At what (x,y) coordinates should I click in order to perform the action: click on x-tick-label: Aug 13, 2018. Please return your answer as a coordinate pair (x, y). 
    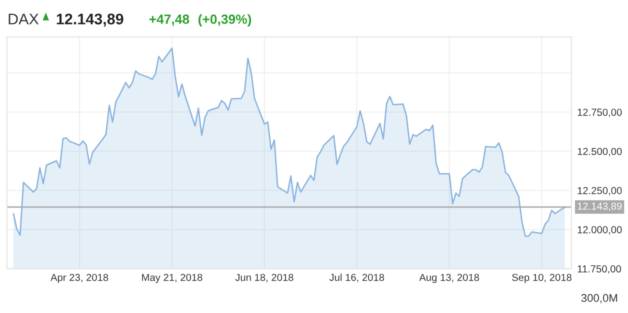
    Looking at the image, I should click on (449, 279).